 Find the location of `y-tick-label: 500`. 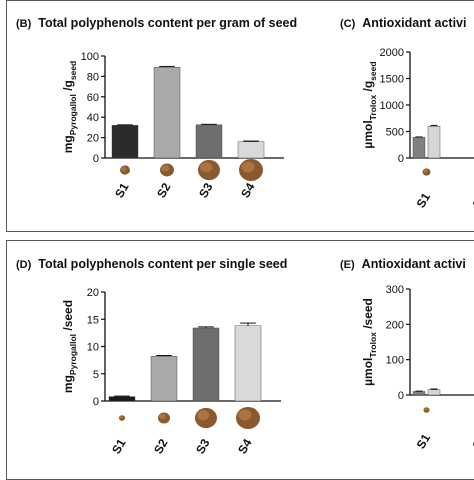

y-tick-label: 500 is located at coordinates (395, 133).